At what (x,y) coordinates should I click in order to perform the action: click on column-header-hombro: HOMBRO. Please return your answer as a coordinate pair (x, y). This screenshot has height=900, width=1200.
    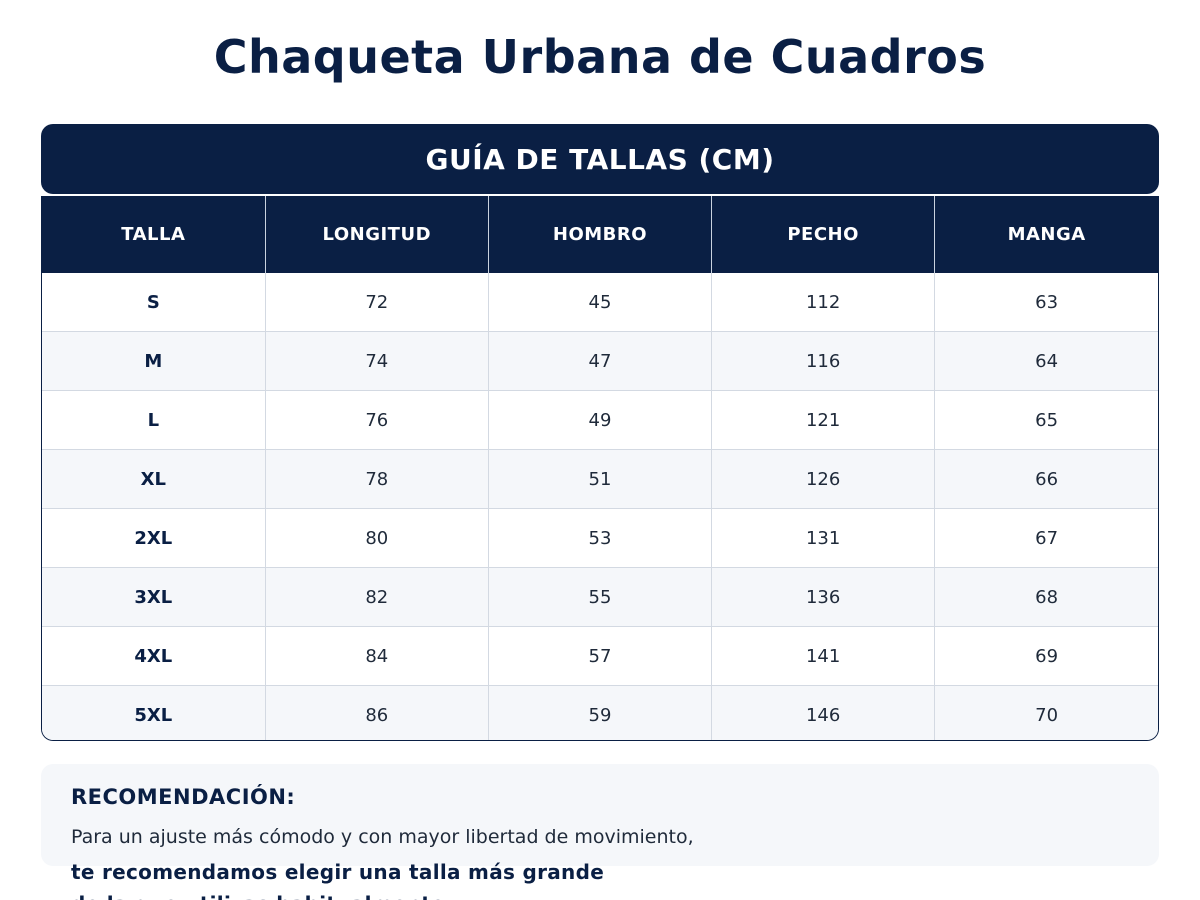
    Looking at the image, I should click on (599, 234).